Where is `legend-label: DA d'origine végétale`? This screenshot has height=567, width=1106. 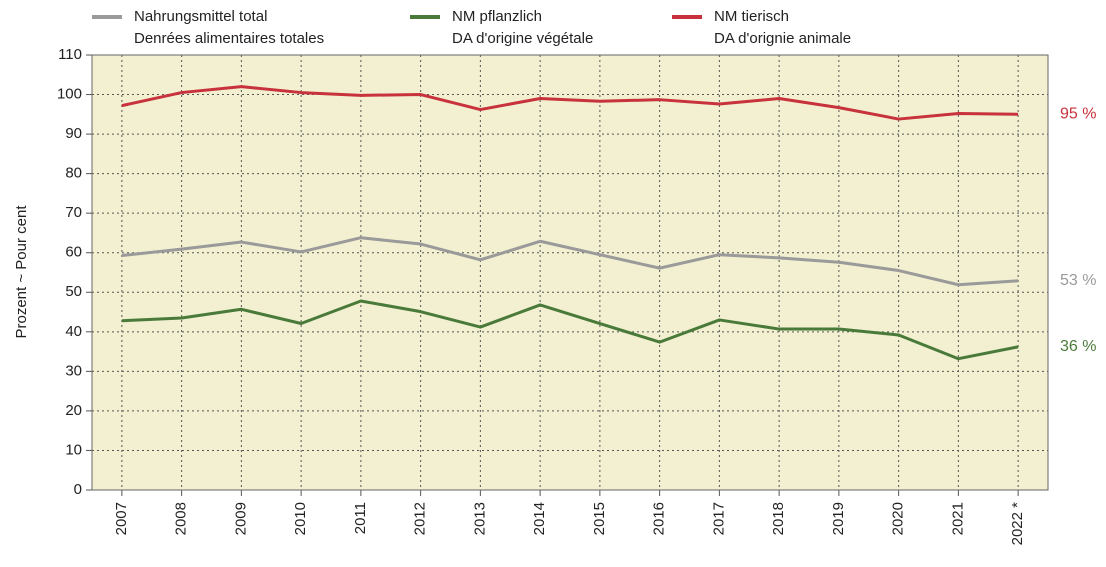
legend-label: DA d'origine végétale is located at coordinates (522, 38).